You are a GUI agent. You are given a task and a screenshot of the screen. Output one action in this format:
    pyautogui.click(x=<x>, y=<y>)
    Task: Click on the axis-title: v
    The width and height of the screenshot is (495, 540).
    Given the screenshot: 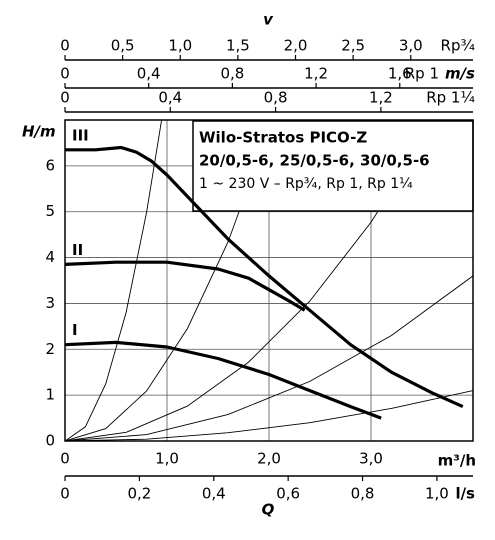 What is the action you would take?
    pyautogui.click(x=268, y=20)
    